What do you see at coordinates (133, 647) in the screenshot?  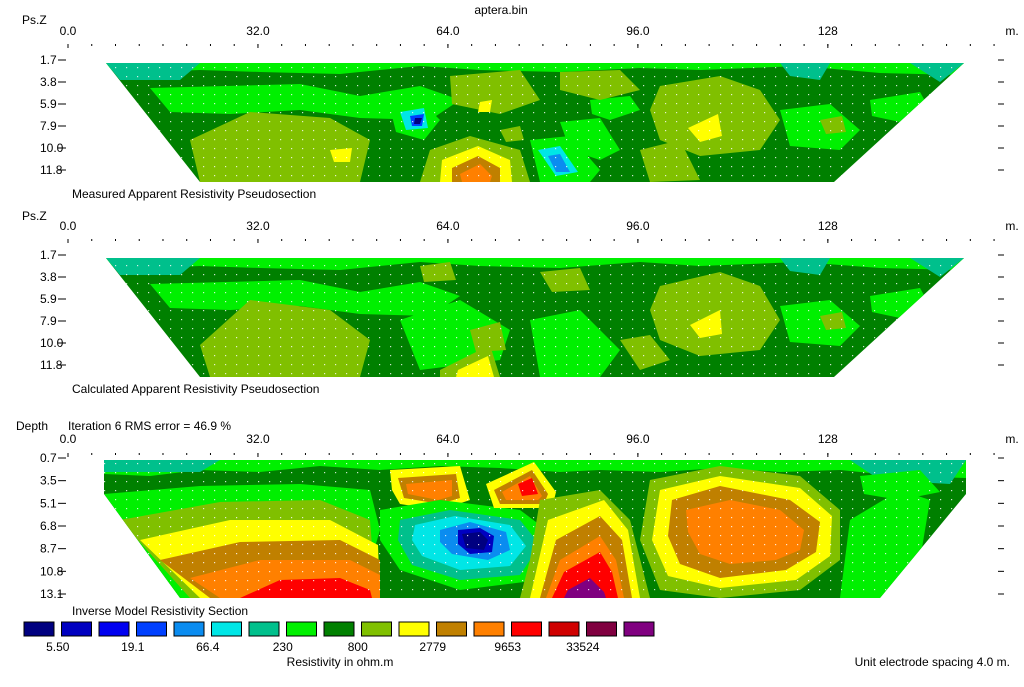 I see `legend-label: 19.1` at bounding box center [133, 647].